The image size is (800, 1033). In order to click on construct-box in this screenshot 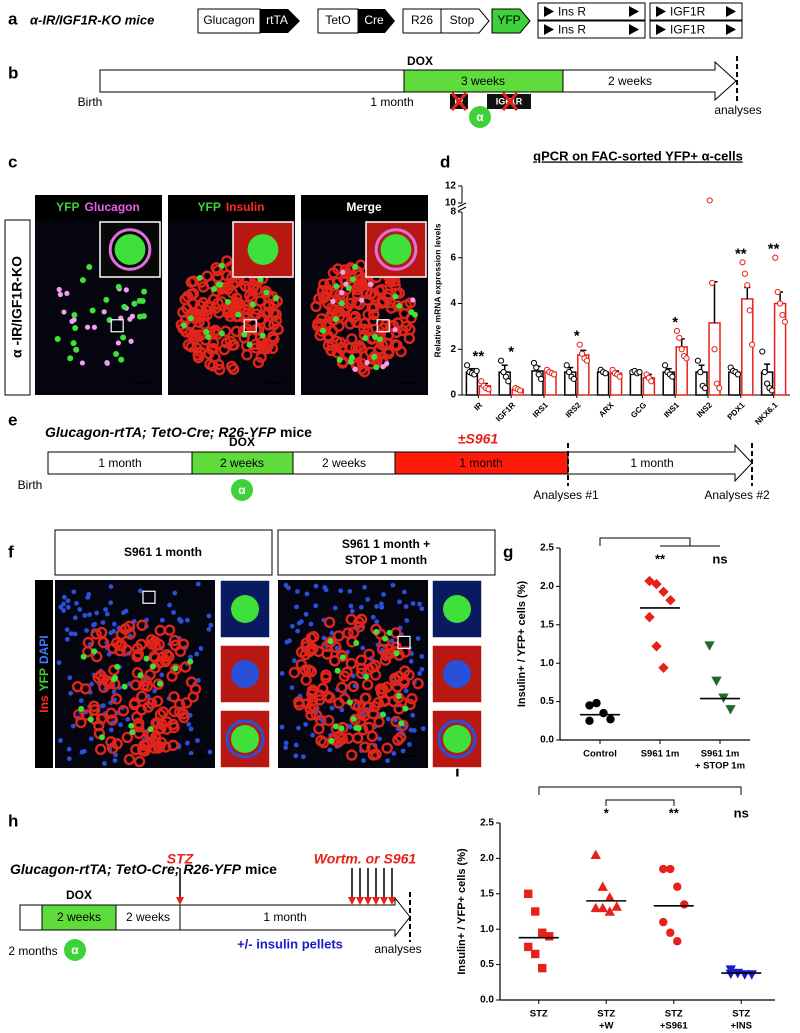, I will do `click(229, 21)`.